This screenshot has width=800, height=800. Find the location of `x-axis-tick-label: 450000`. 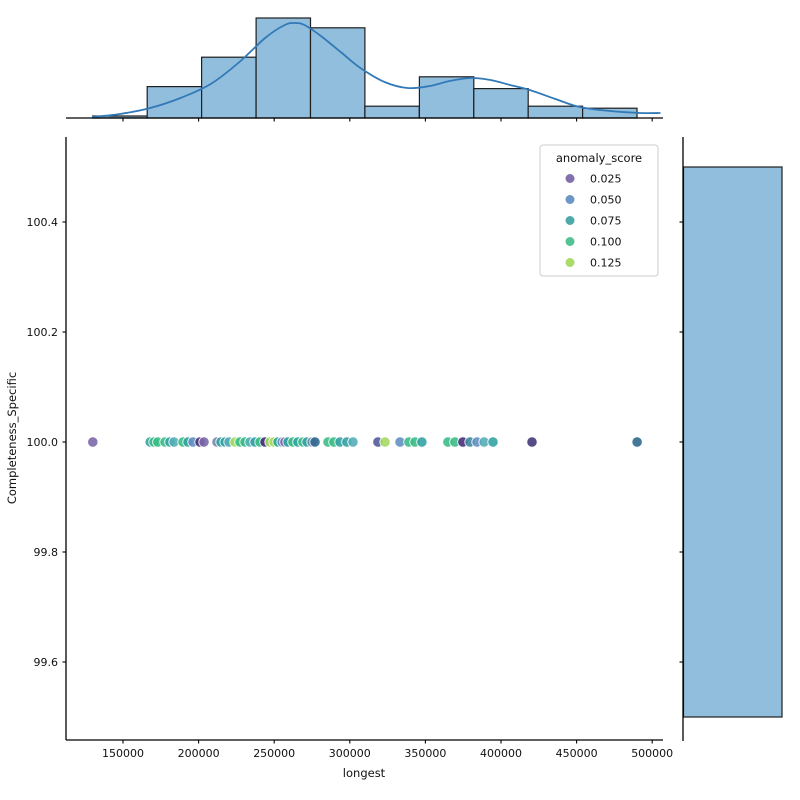

x-axis-tick-label: 450000 is located at coordinates (577, 753).